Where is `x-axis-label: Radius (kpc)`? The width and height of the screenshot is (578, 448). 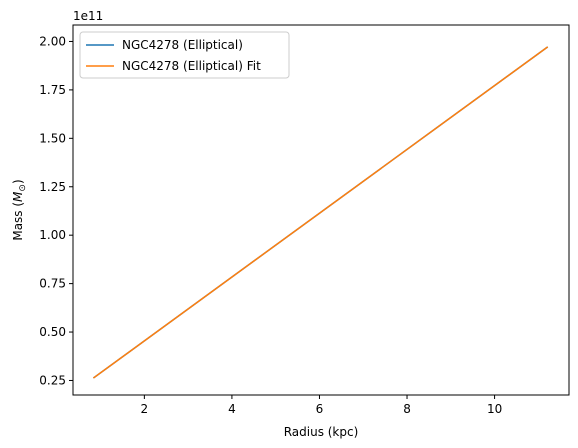 x-axis-label: Radius (kpc) is located at coordinates (321, 432).